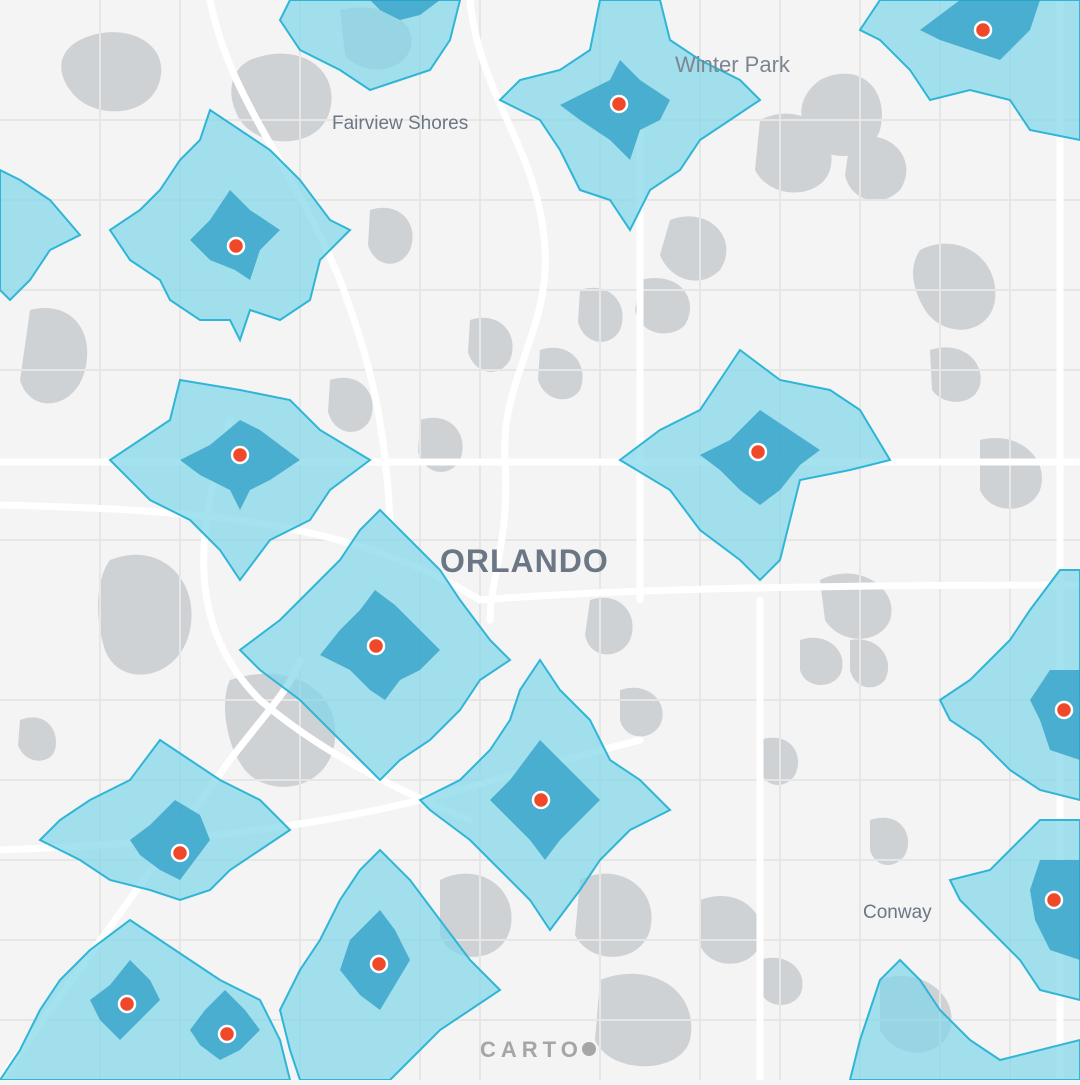  I want to click on place-label-winter-park: Winter Park, so click(733, 64).